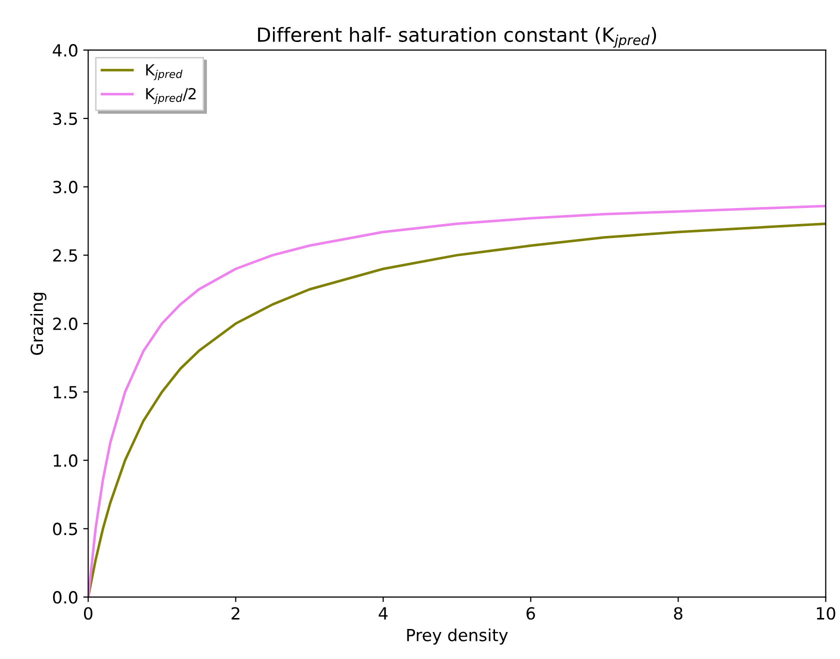 This screenshot has width=840, height=659. What do you see at coordinates (65, 529) in the screenshot?
I see `y-tick-label: 0.5` at bounding box center [65, 529].